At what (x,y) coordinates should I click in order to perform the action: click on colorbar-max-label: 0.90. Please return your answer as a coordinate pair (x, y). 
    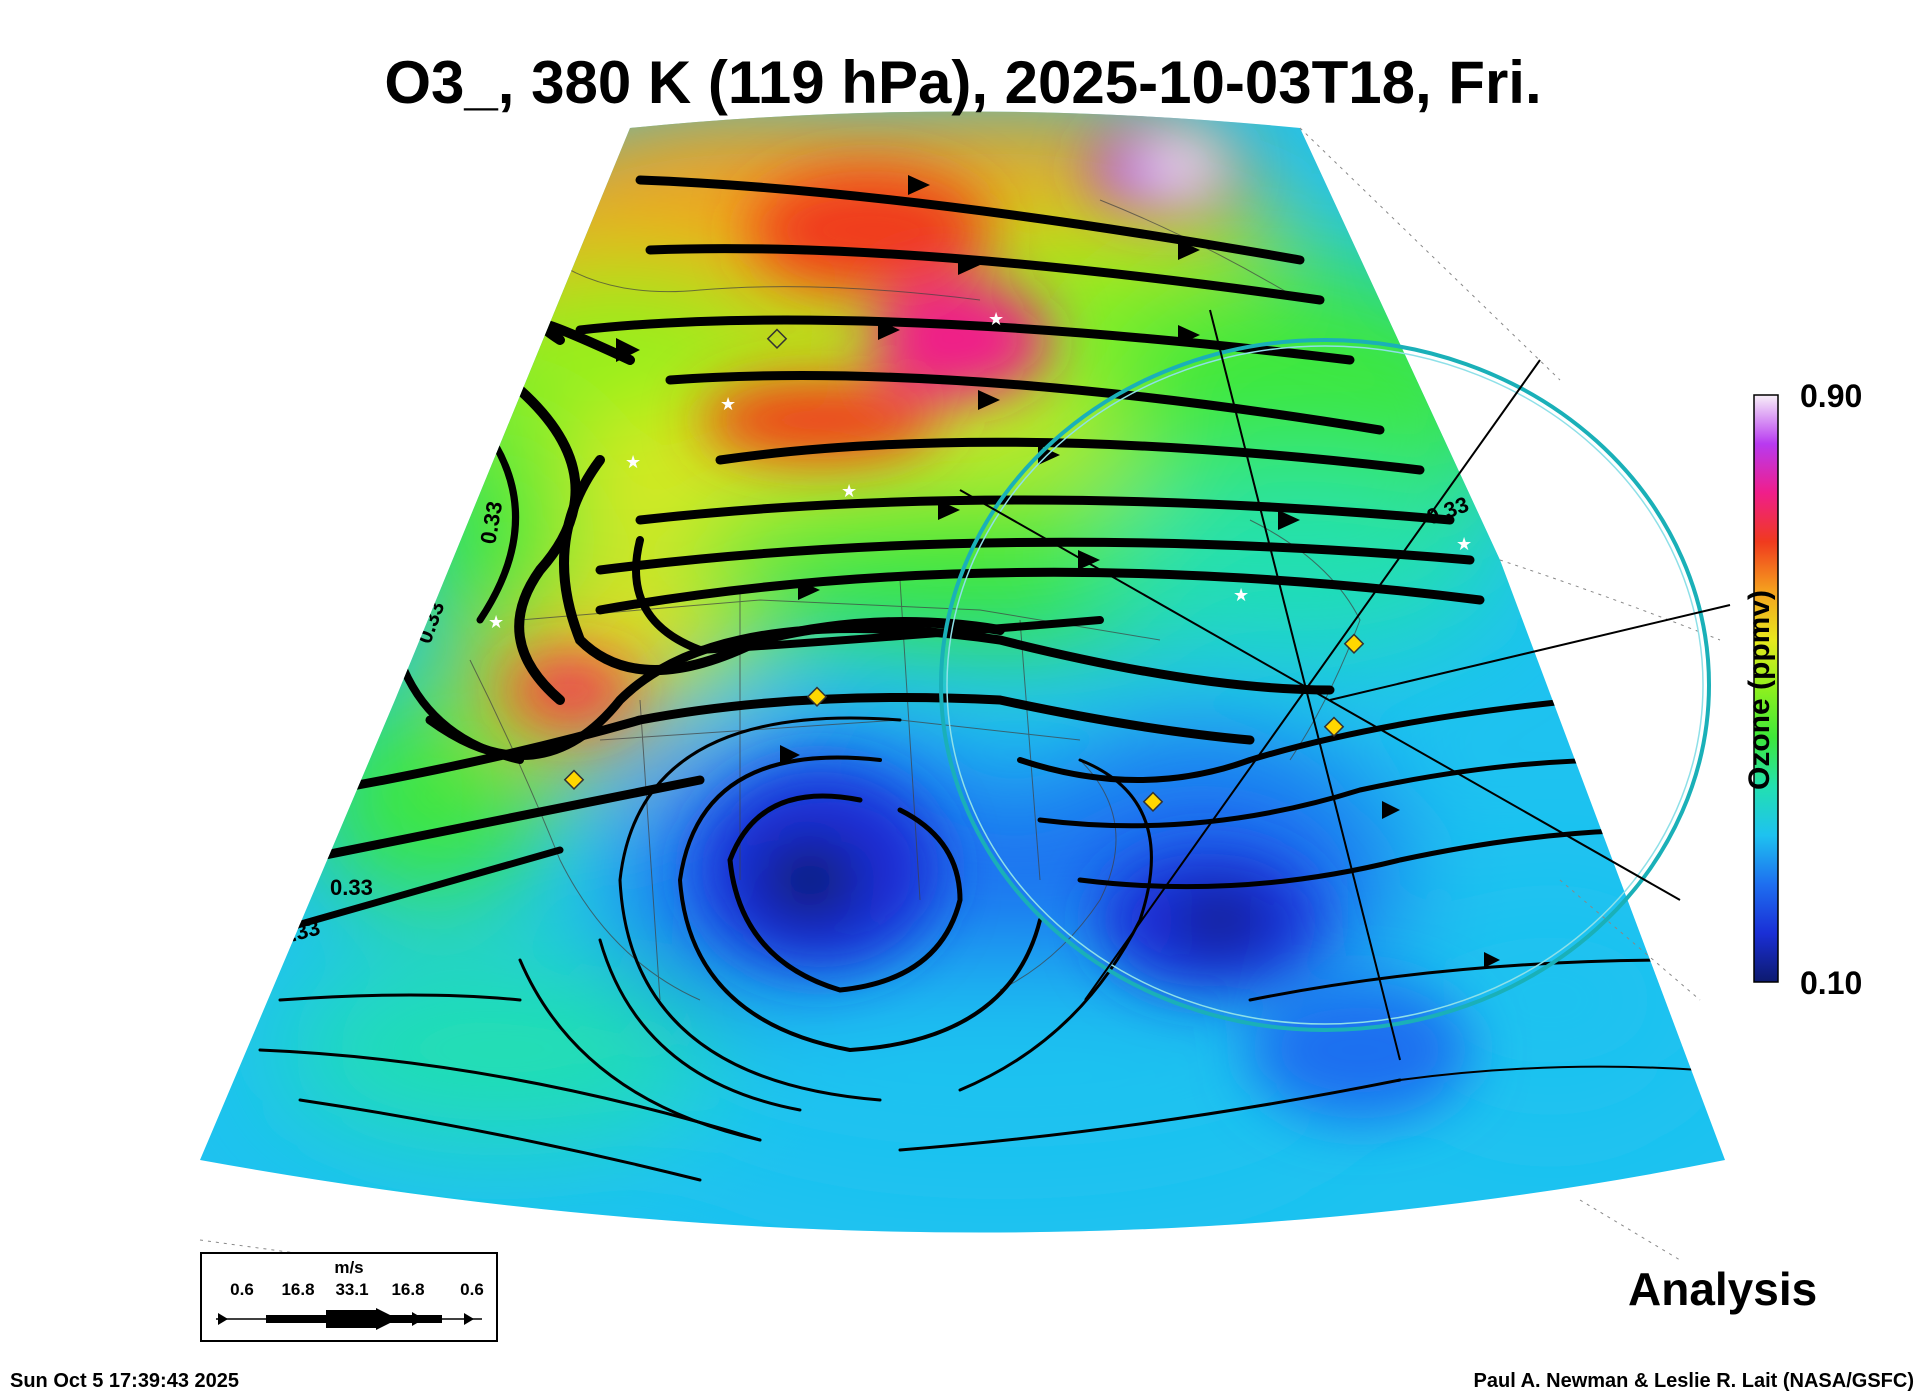
    Looking at the image, I should click on (1831, 396).